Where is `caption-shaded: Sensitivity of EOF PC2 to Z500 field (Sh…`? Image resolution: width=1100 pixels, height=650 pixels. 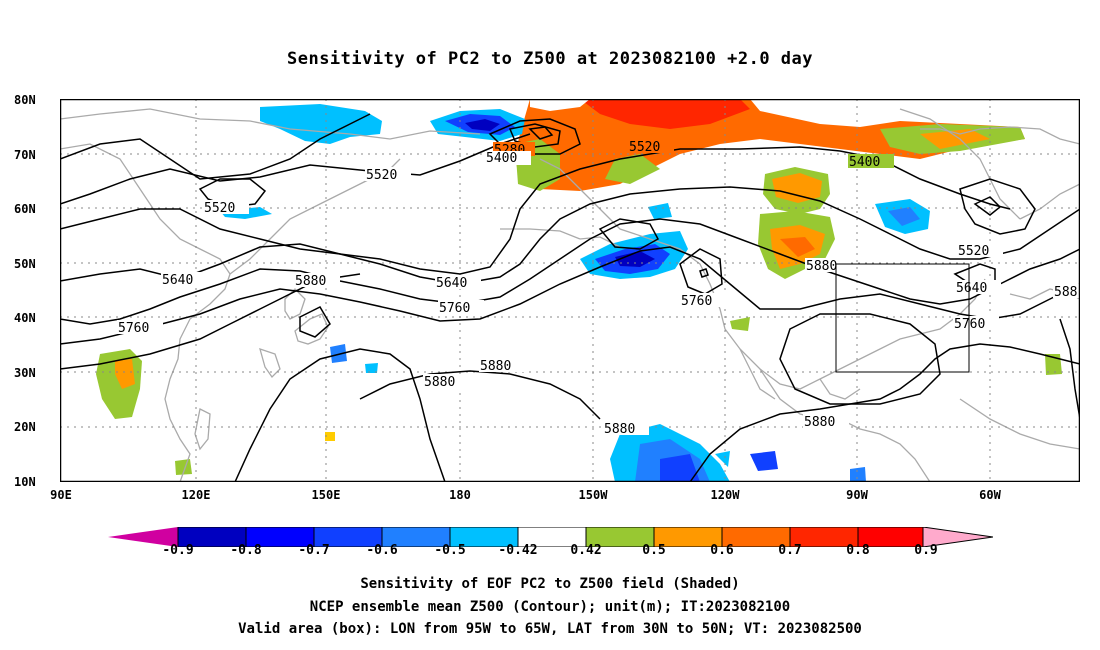 caption-shaded: Sensitivity of EOF PC2 to Z500 field (Sh… is located at coordinates (550, 584).